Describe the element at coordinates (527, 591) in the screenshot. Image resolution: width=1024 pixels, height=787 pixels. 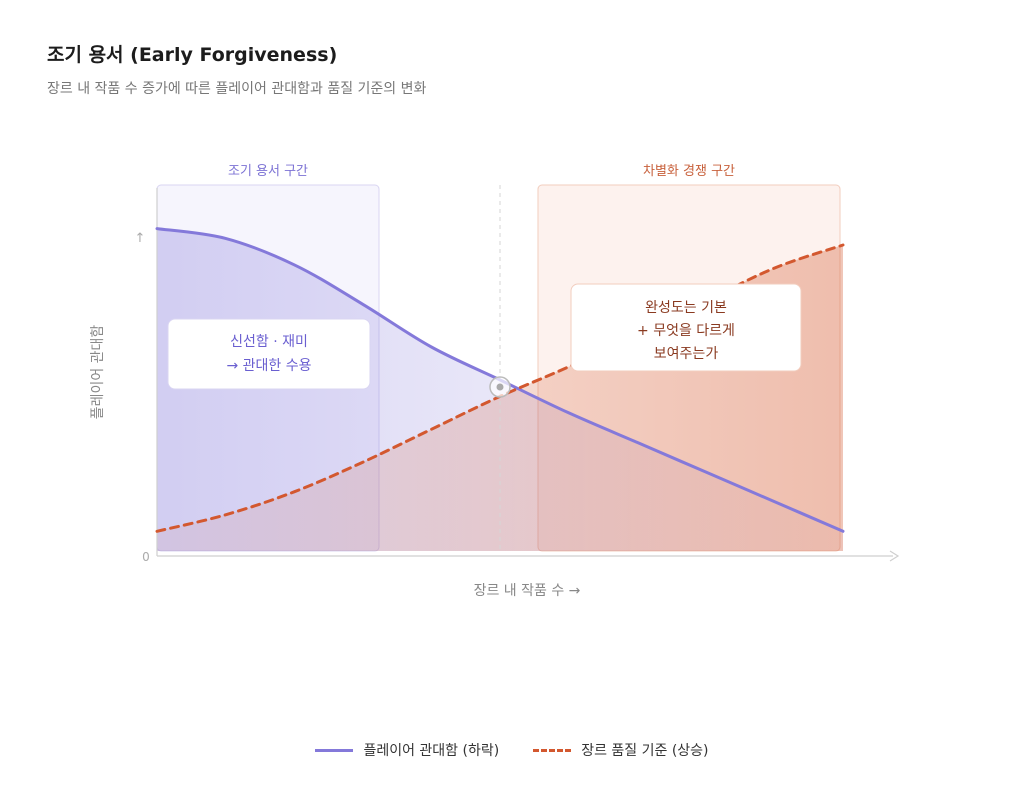
I see `x-axis-label: 장르 내 작품 수 →` at that location.